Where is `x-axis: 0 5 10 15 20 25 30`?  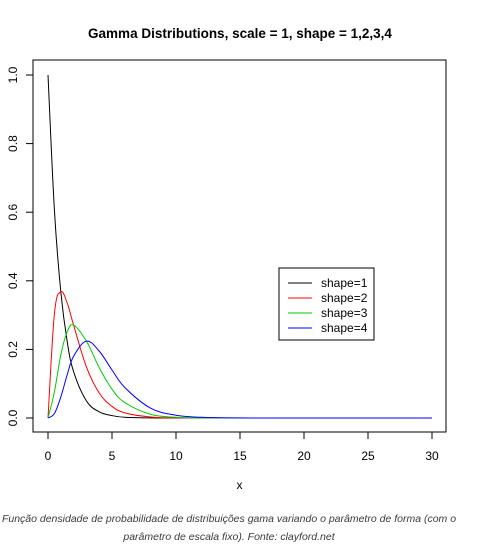
x-axis: 0 5 10 15 20 25 30 is located at coordinates (242, 447).